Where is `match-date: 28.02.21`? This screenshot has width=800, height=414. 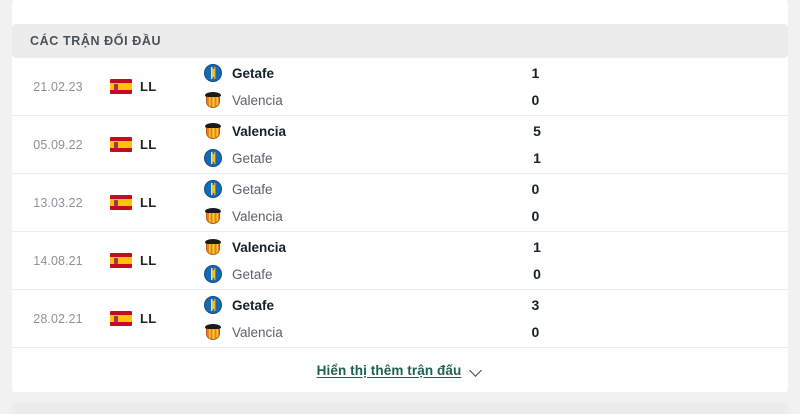
match-date: 28.02.21 is located at coordinates (58, 318).